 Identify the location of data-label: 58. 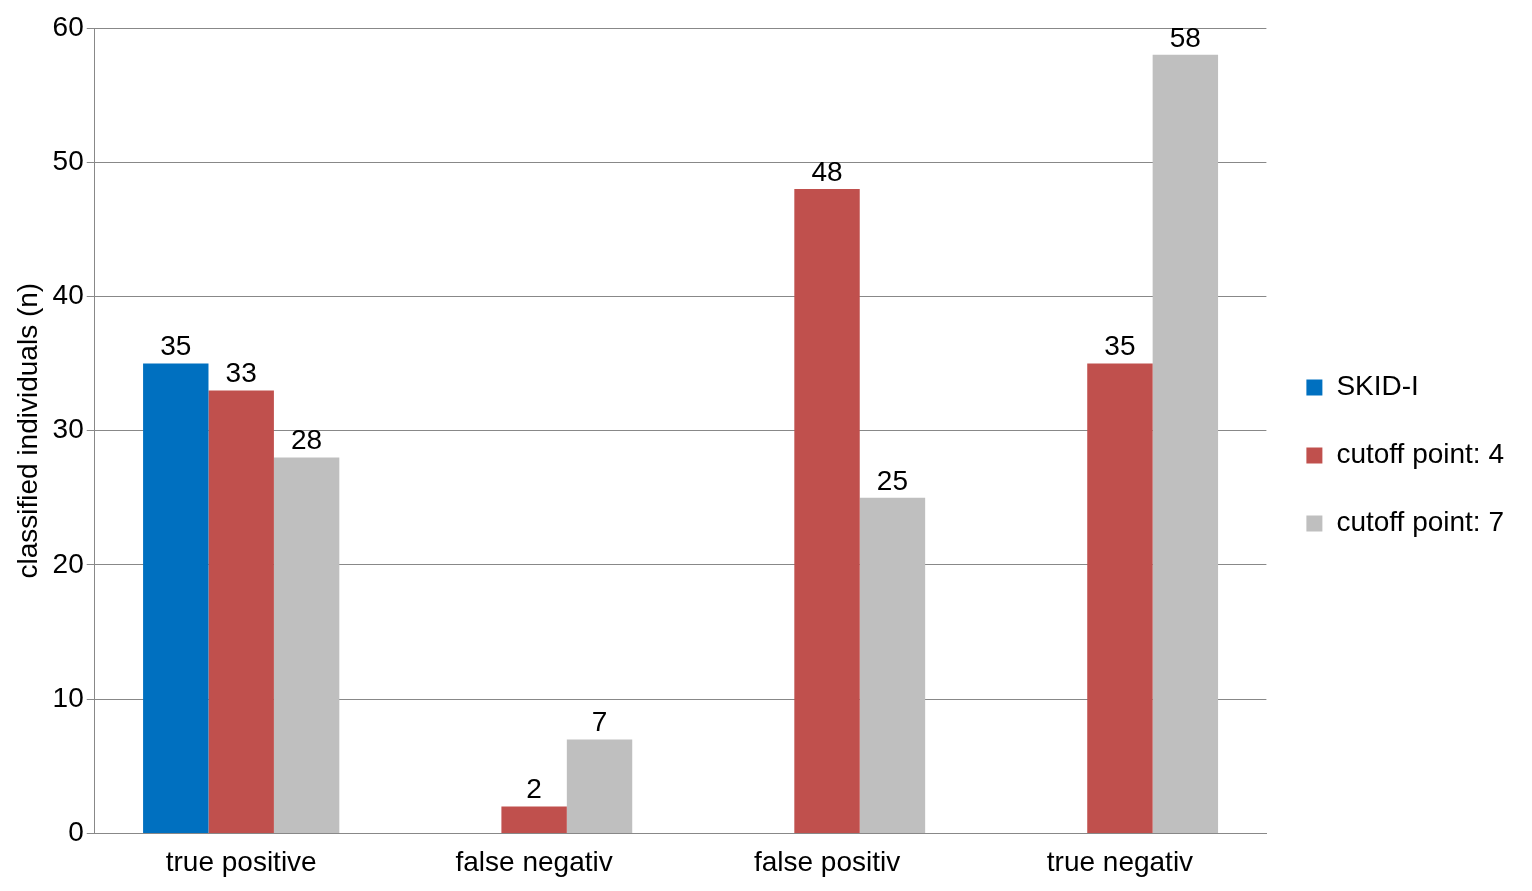
(1185, 37).